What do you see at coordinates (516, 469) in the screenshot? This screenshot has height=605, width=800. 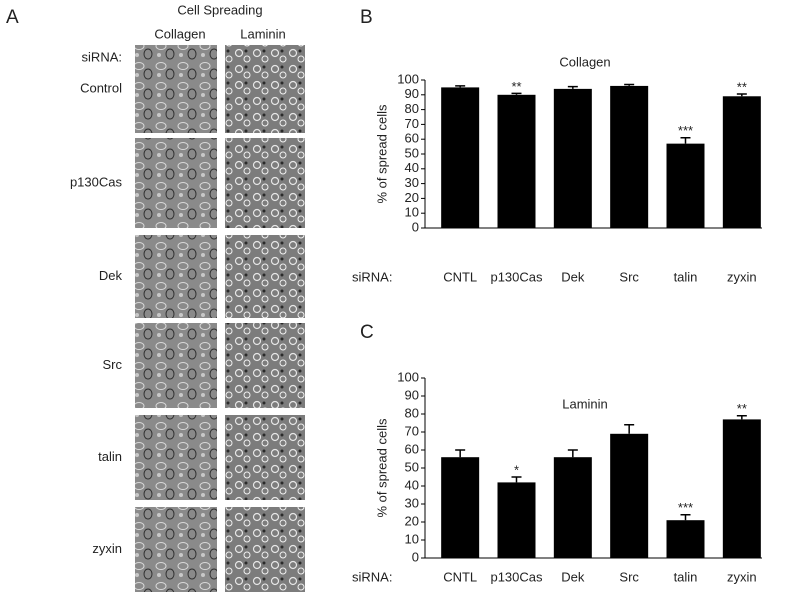 I see `significance: *` at bounding box center [516, 469].